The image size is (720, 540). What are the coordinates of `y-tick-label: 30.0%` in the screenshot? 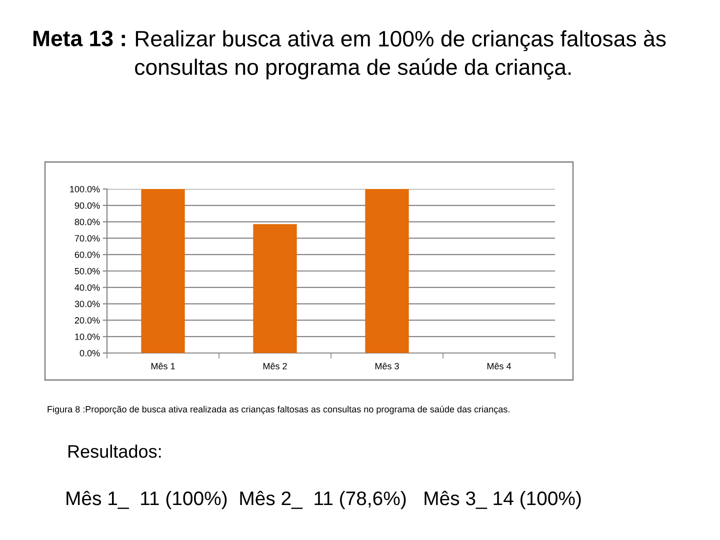 It's located at (87, 304).